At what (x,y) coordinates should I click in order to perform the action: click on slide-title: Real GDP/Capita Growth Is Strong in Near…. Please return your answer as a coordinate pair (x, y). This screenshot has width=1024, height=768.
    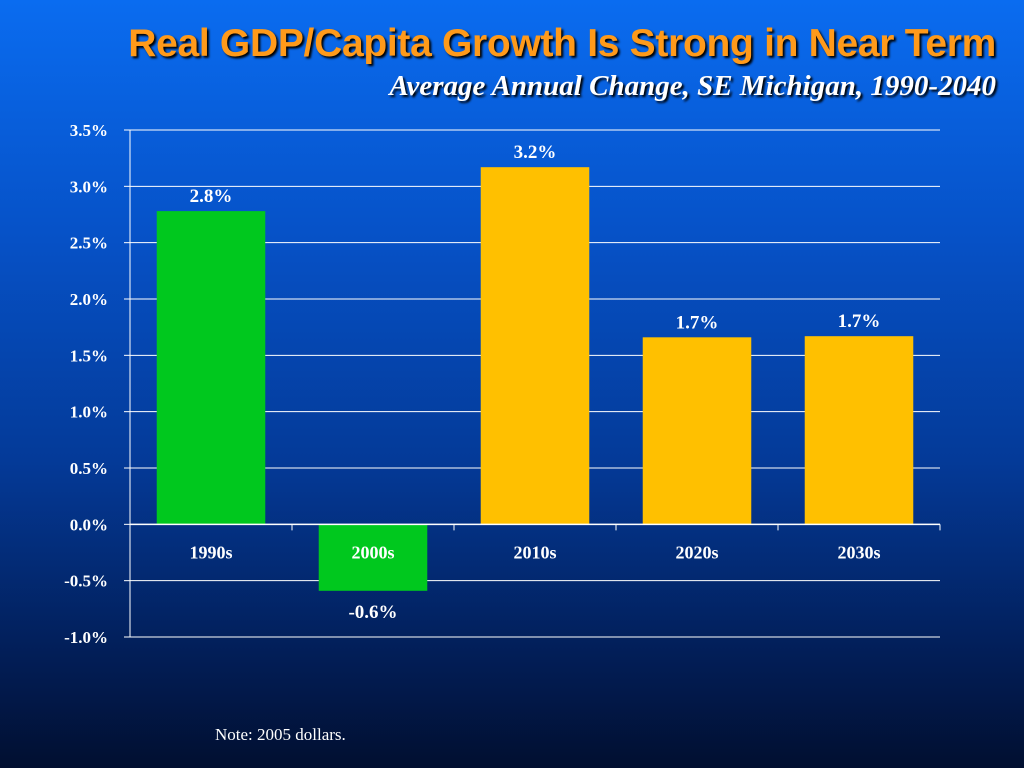
    Looking at the image, I should click on (562, 43).